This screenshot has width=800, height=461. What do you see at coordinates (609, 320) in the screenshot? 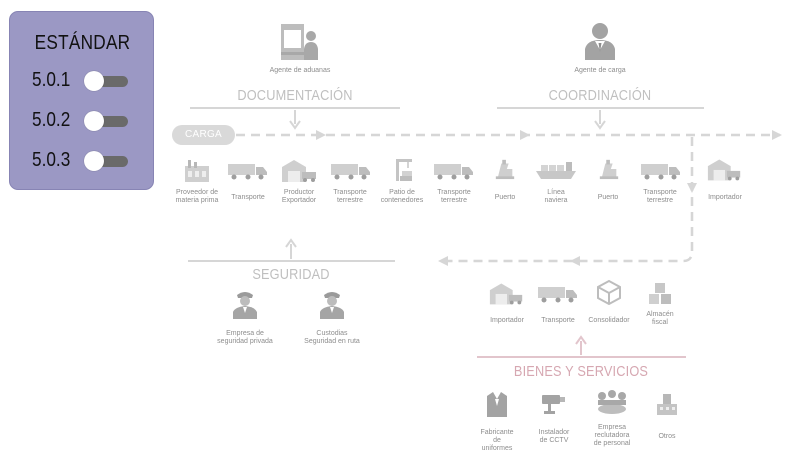
I see `import-node-label: Consolidador` at bounding box center [609, 320].